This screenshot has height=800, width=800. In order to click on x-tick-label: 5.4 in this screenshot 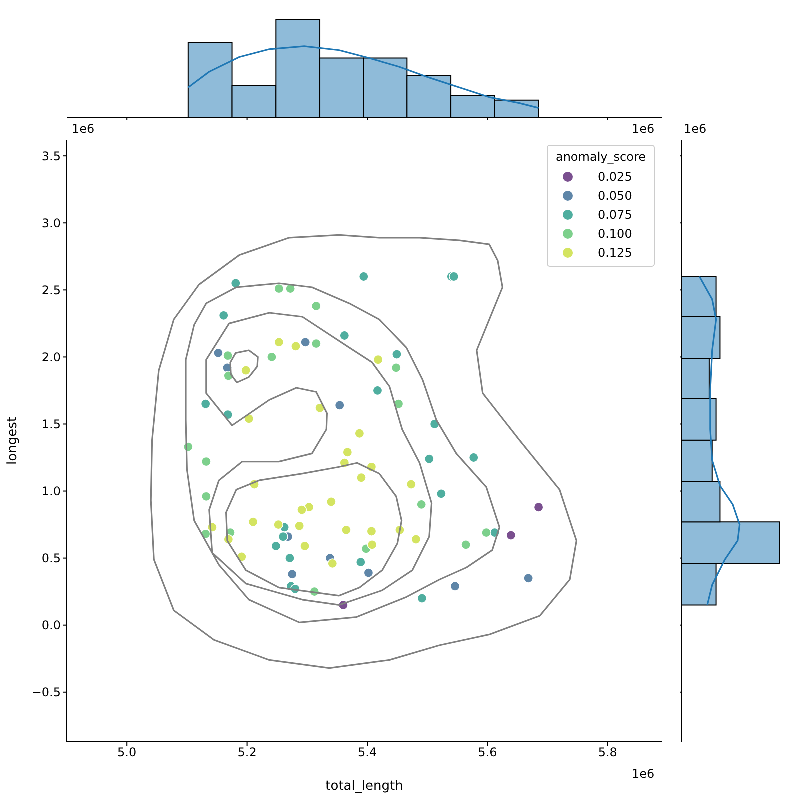, I will do `click(368, 753)`.